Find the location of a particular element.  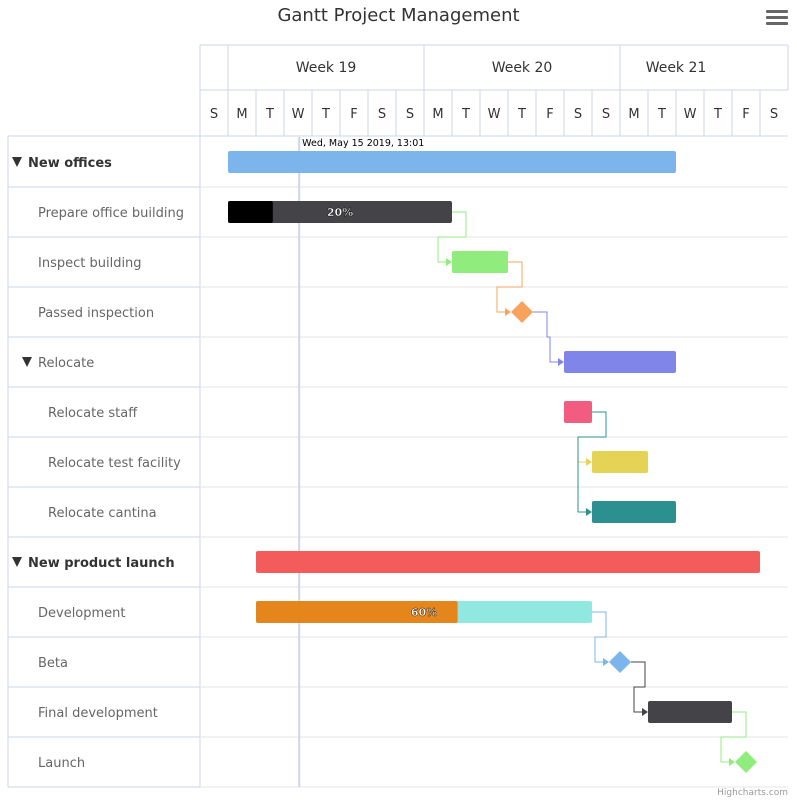

row-label: Beta is located at coordinates (53, 663).